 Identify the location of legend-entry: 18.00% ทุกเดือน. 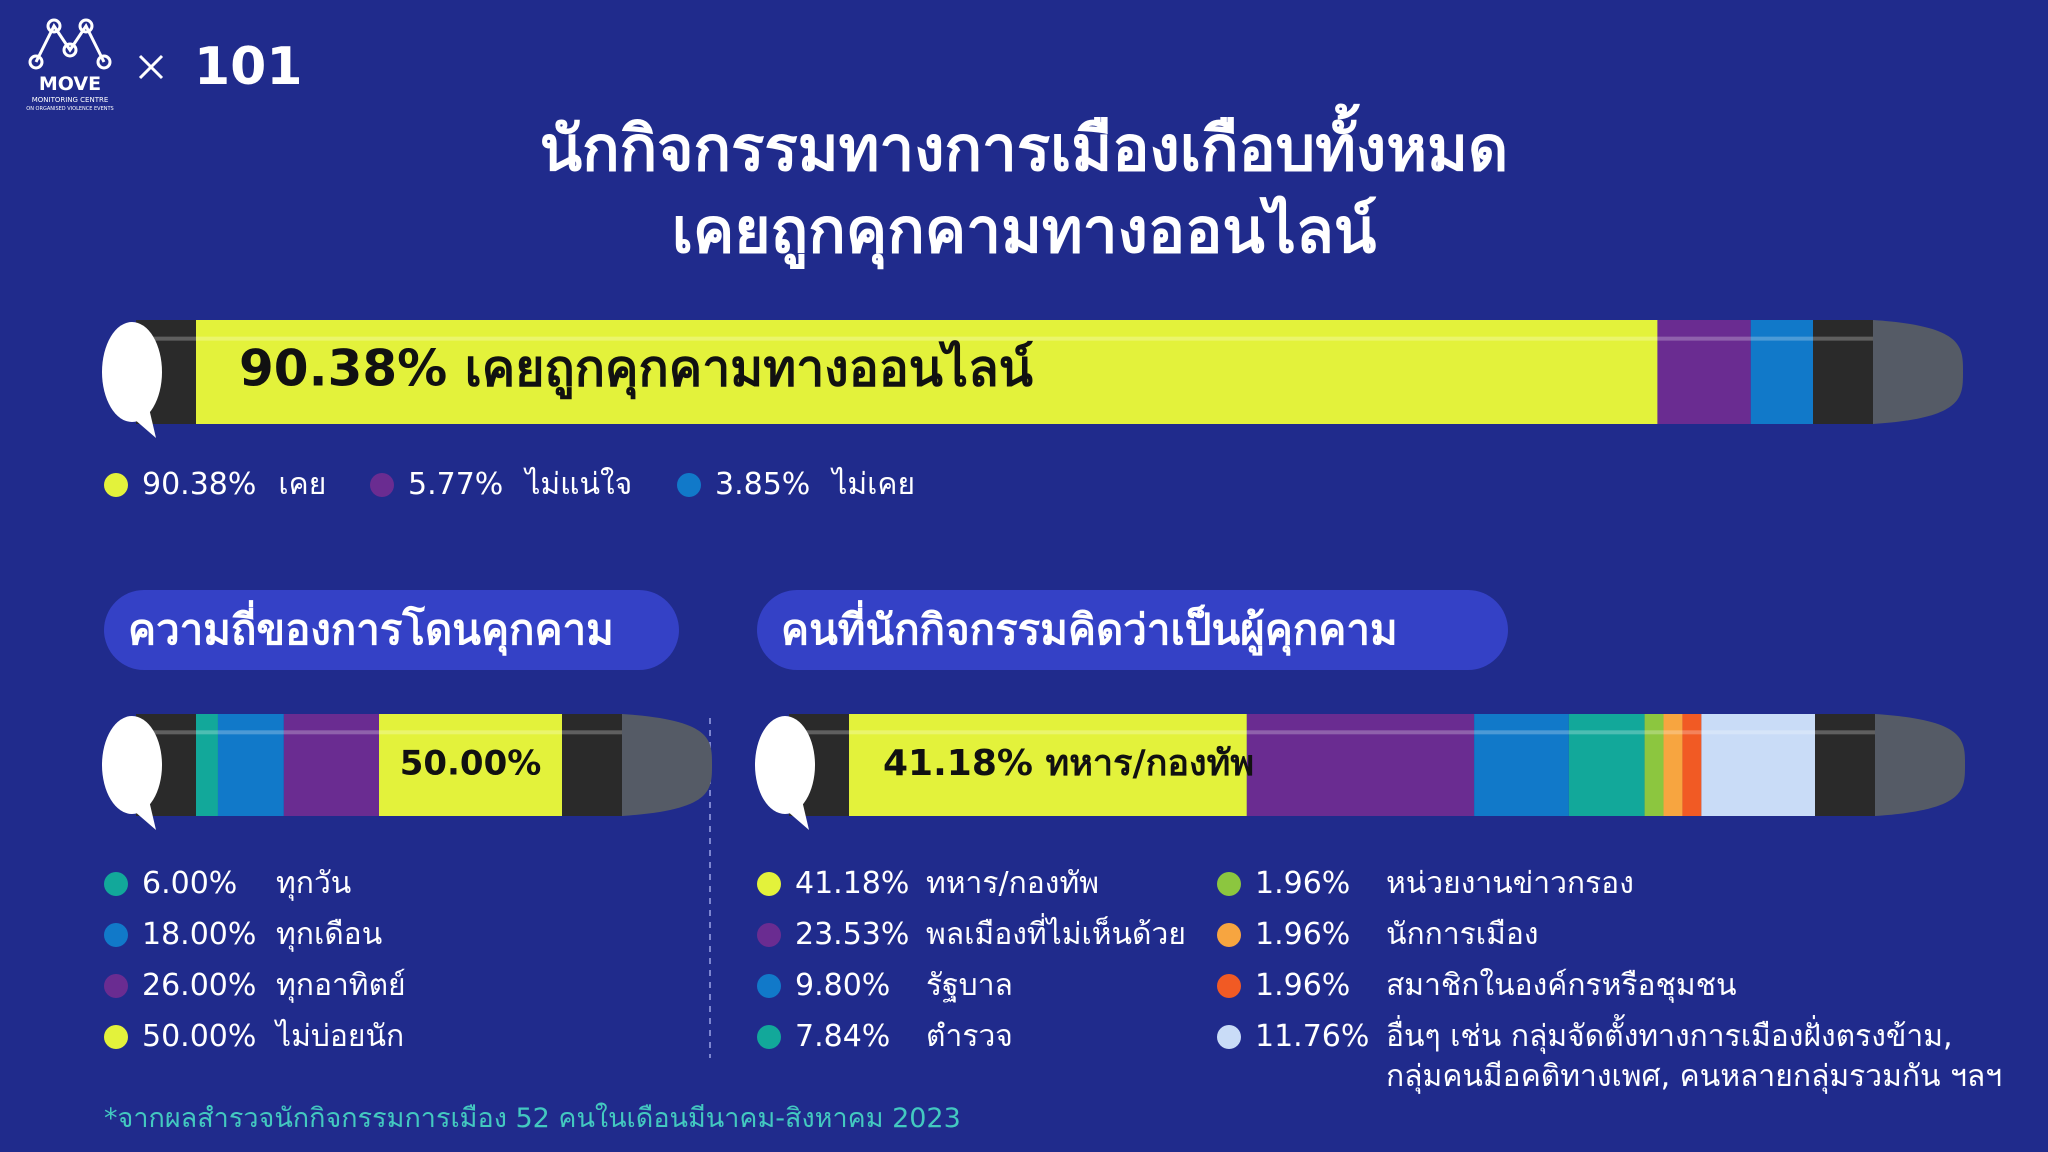
(243, 935).